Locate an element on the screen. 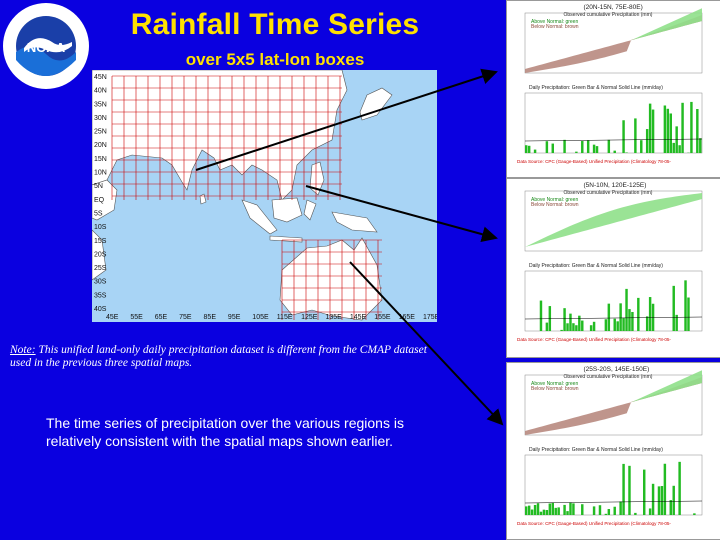  lon-label: 105E is located at coordinates (260, 317).